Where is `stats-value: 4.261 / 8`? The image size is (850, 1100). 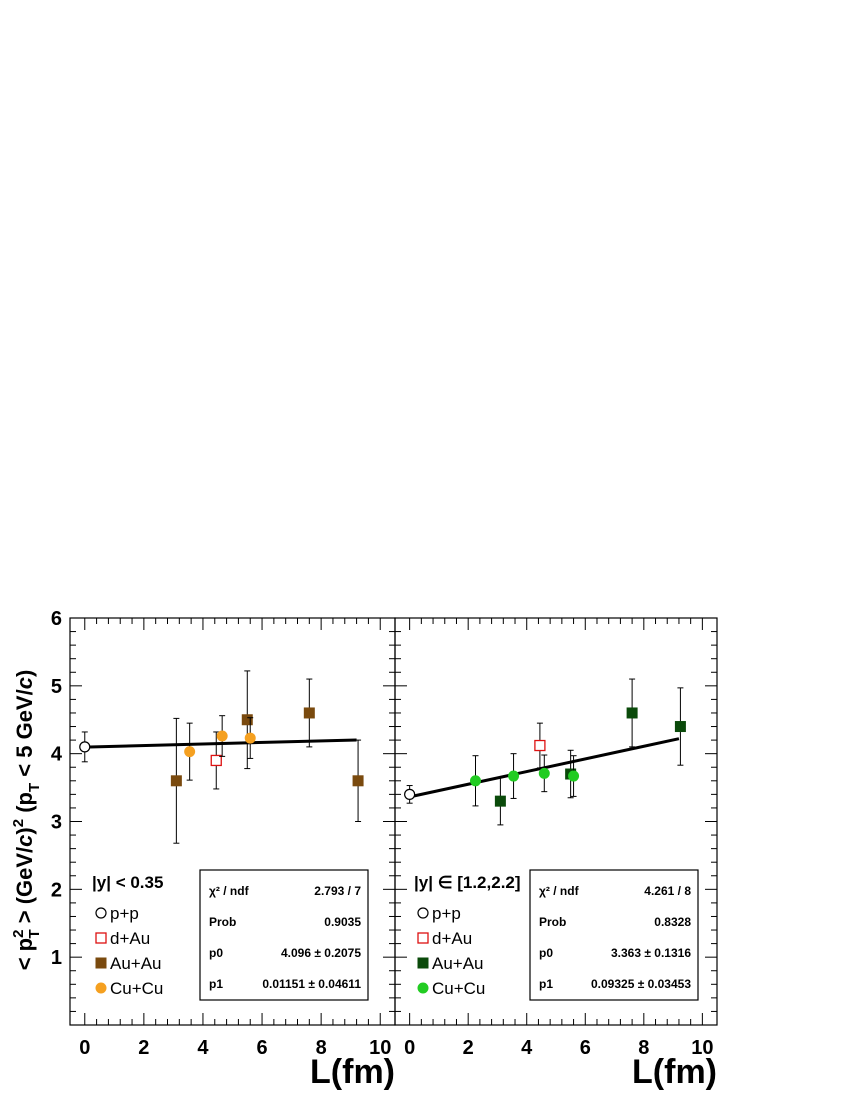 stats-value: 4.261 / 8 is located at coordinates (667, 891).